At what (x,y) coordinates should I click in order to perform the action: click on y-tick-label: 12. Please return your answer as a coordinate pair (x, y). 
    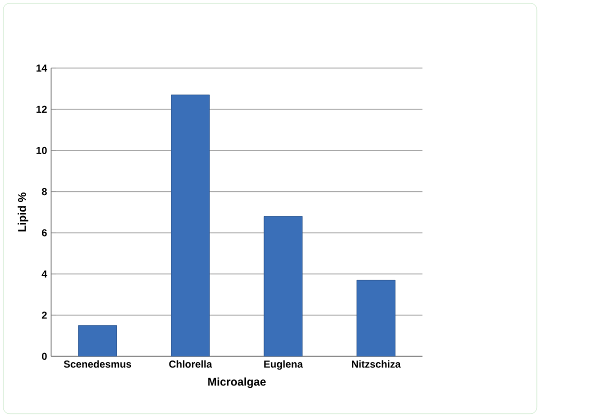
    Looking at the image, I should click on (41, 109).